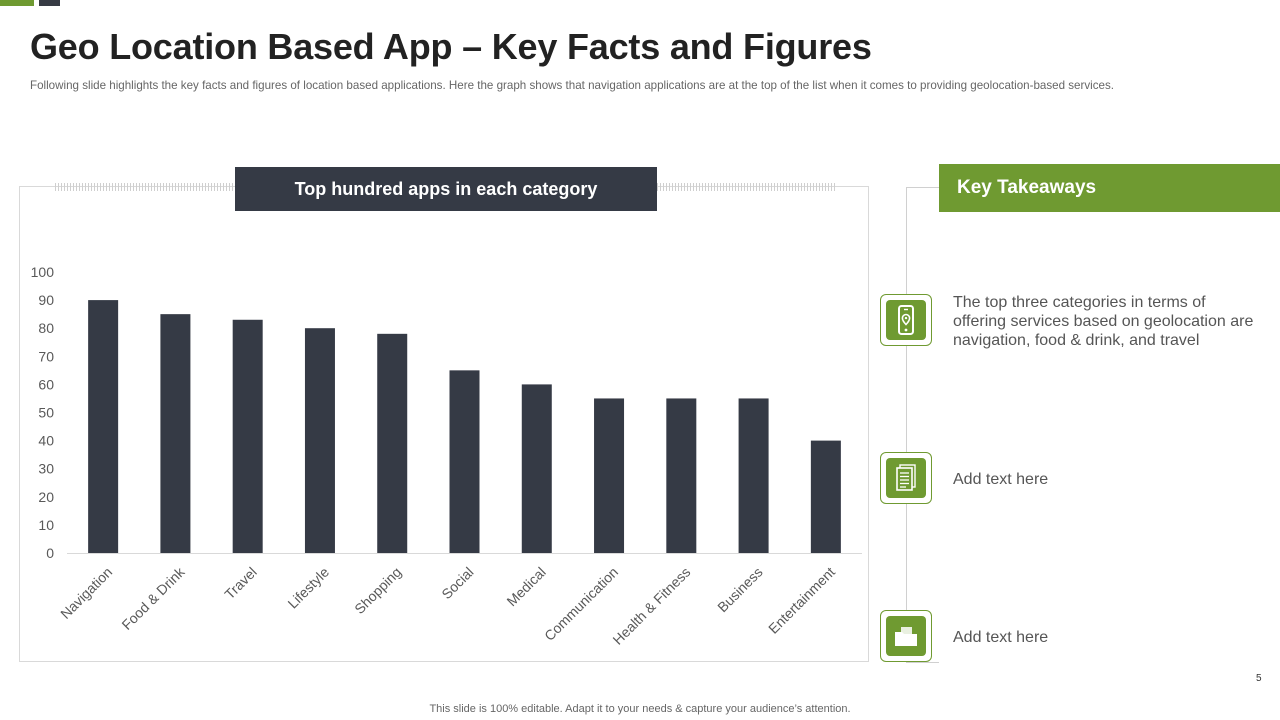 The width and height of the screenshot is (1280, 720). Describe the element at coordinates (50, 553) in the screenshot. I see `y-tick-label: 0` at that location.